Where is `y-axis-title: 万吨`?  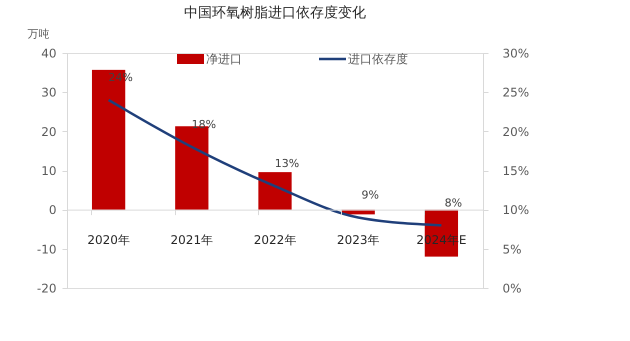
y-axis-title: 万吨 is located at coordinates (39, 34).